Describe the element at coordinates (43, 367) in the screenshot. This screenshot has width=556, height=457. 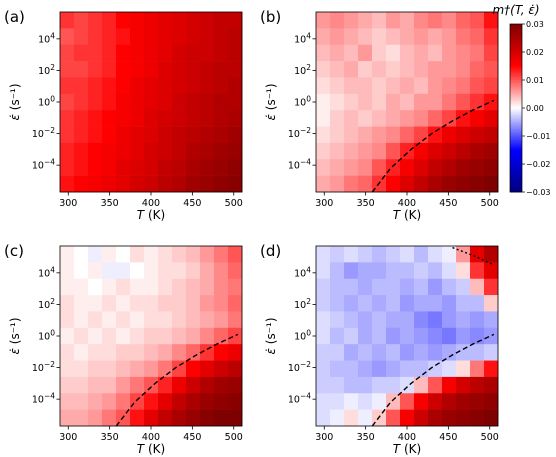
I see `y-tick-label: 10⁻²` at that location.